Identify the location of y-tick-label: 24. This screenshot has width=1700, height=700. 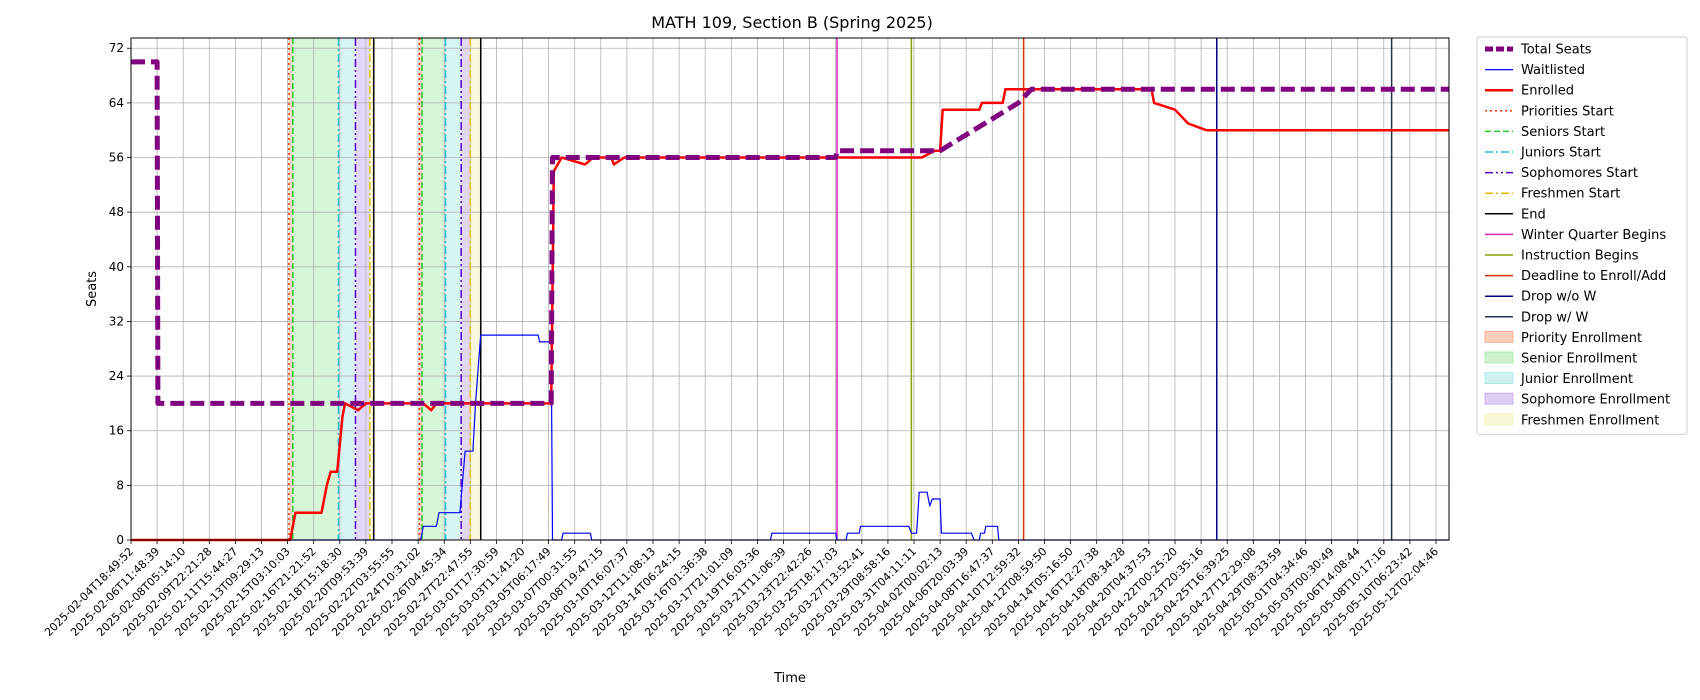
(116, 376).